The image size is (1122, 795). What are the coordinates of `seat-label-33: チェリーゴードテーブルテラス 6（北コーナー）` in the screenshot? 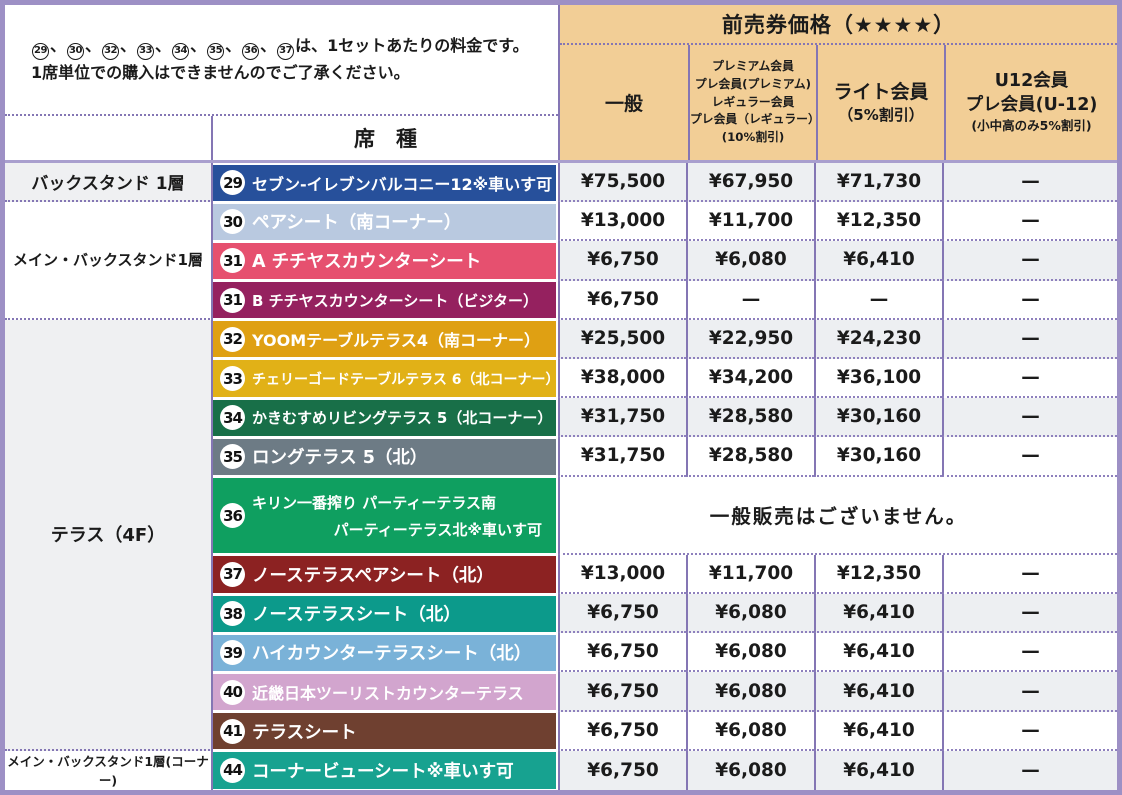 It's located at (406, 379).